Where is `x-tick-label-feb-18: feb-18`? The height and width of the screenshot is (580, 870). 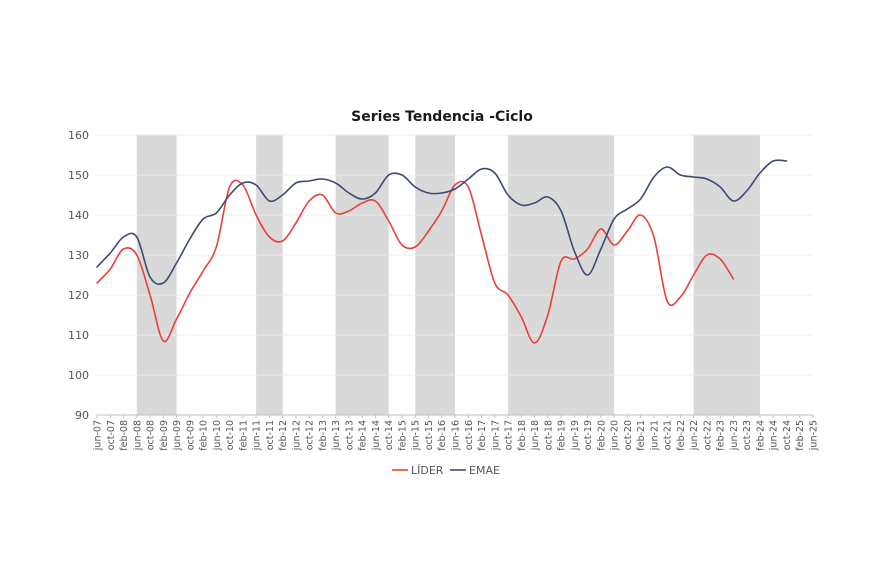 x-tick-label-feb-18: feb-18 is located at coordinates (522, 435).